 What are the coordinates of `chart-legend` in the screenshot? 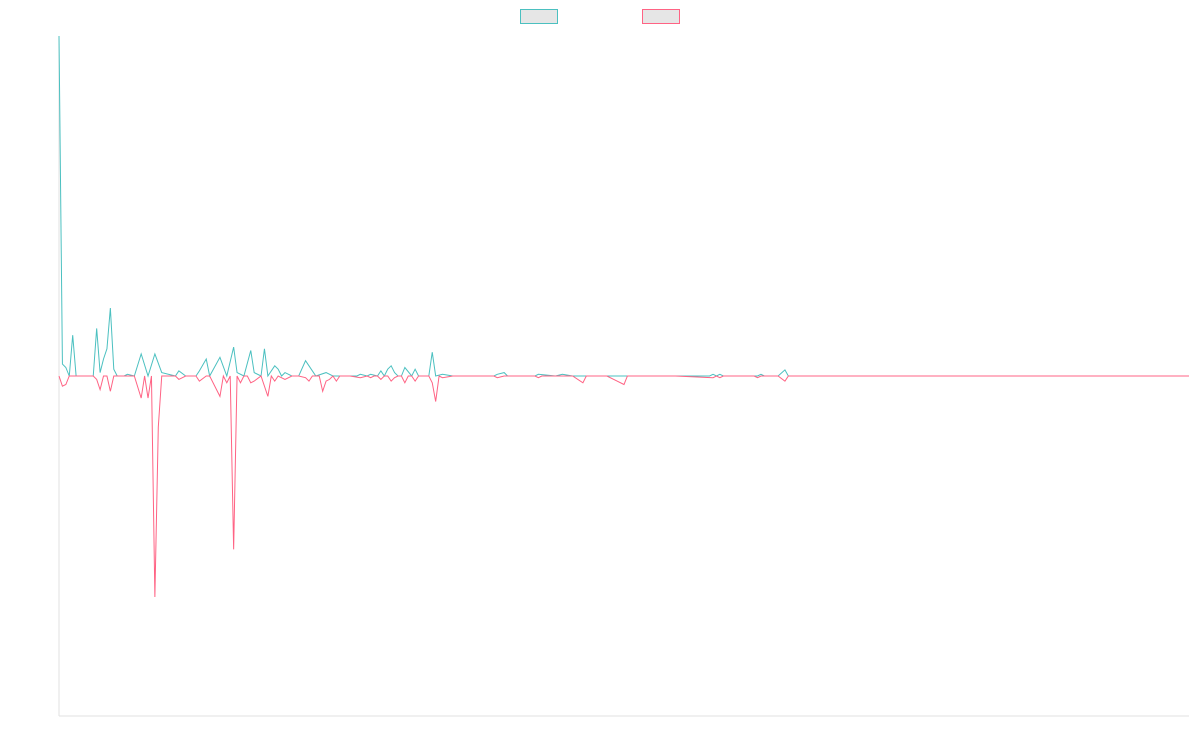 It's located at (600, 16).